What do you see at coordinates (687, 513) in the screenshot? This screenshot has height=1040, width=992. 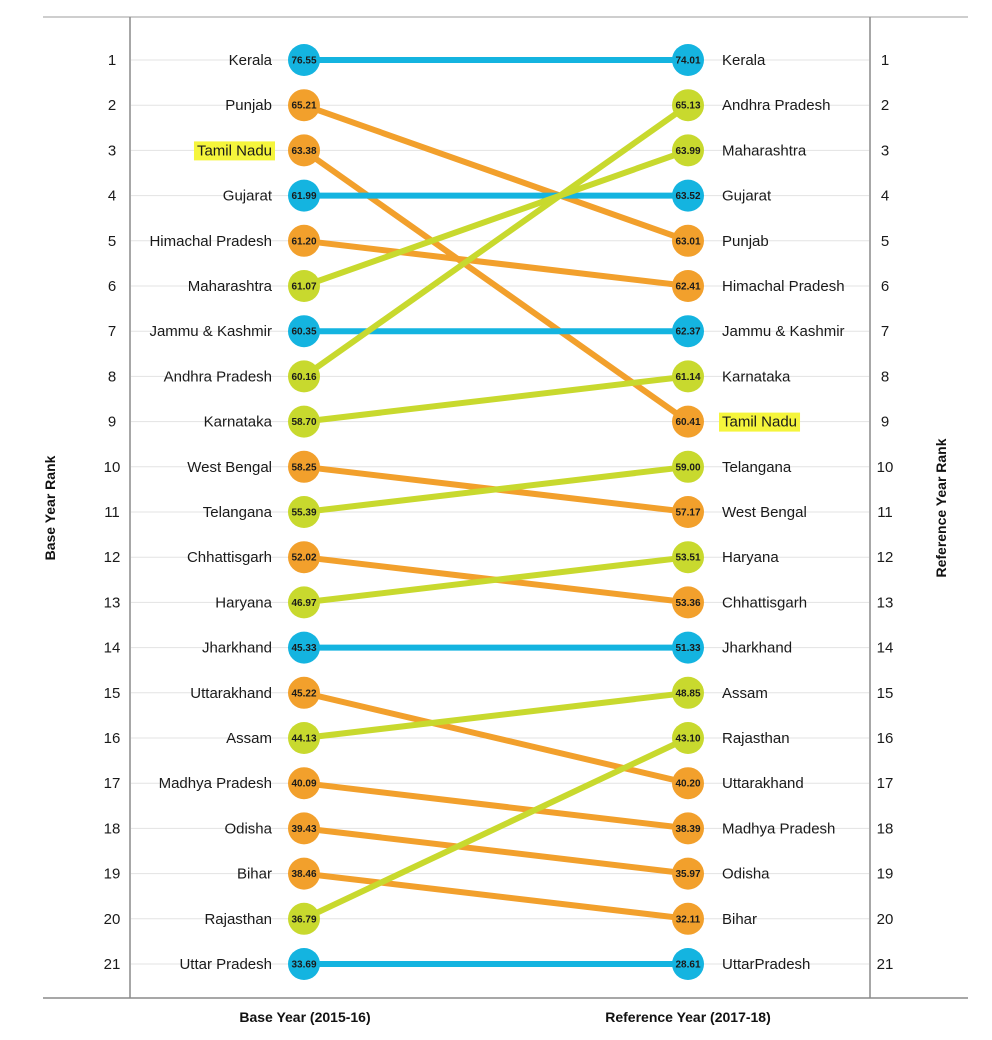 I see `value-label-reference: 57.17` at bounding box center [687, 513].